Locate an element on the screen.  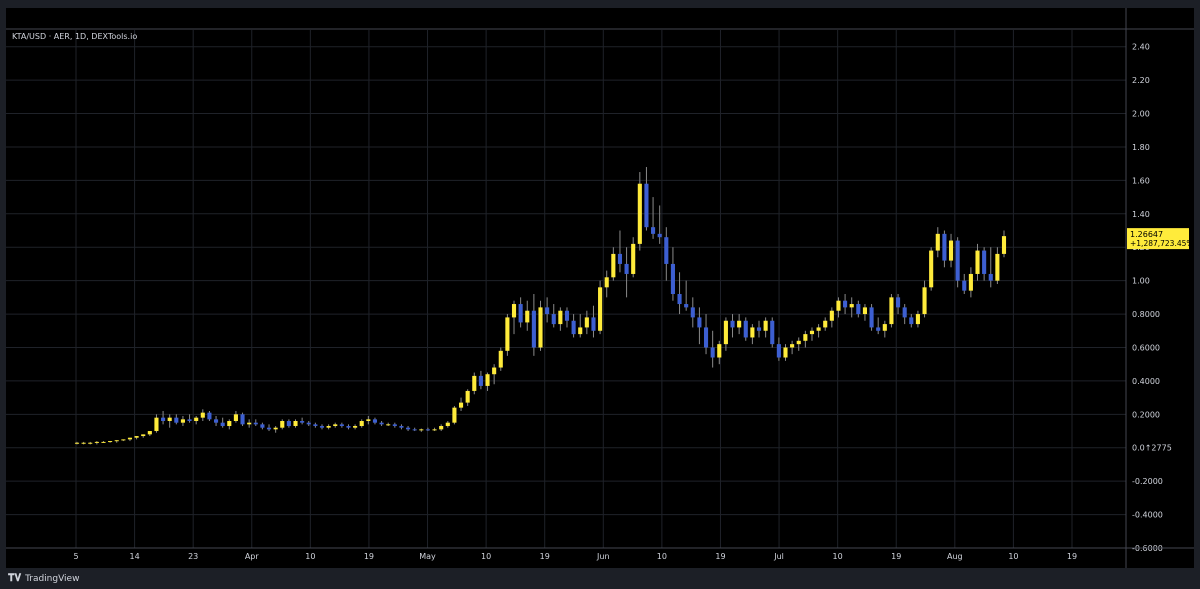
x-axis: 5 14 23 Apr 10 19 May 10 19 Jun 10 19 Jul 10 19 Aug 10 19 is located at coordinates (600, 554).